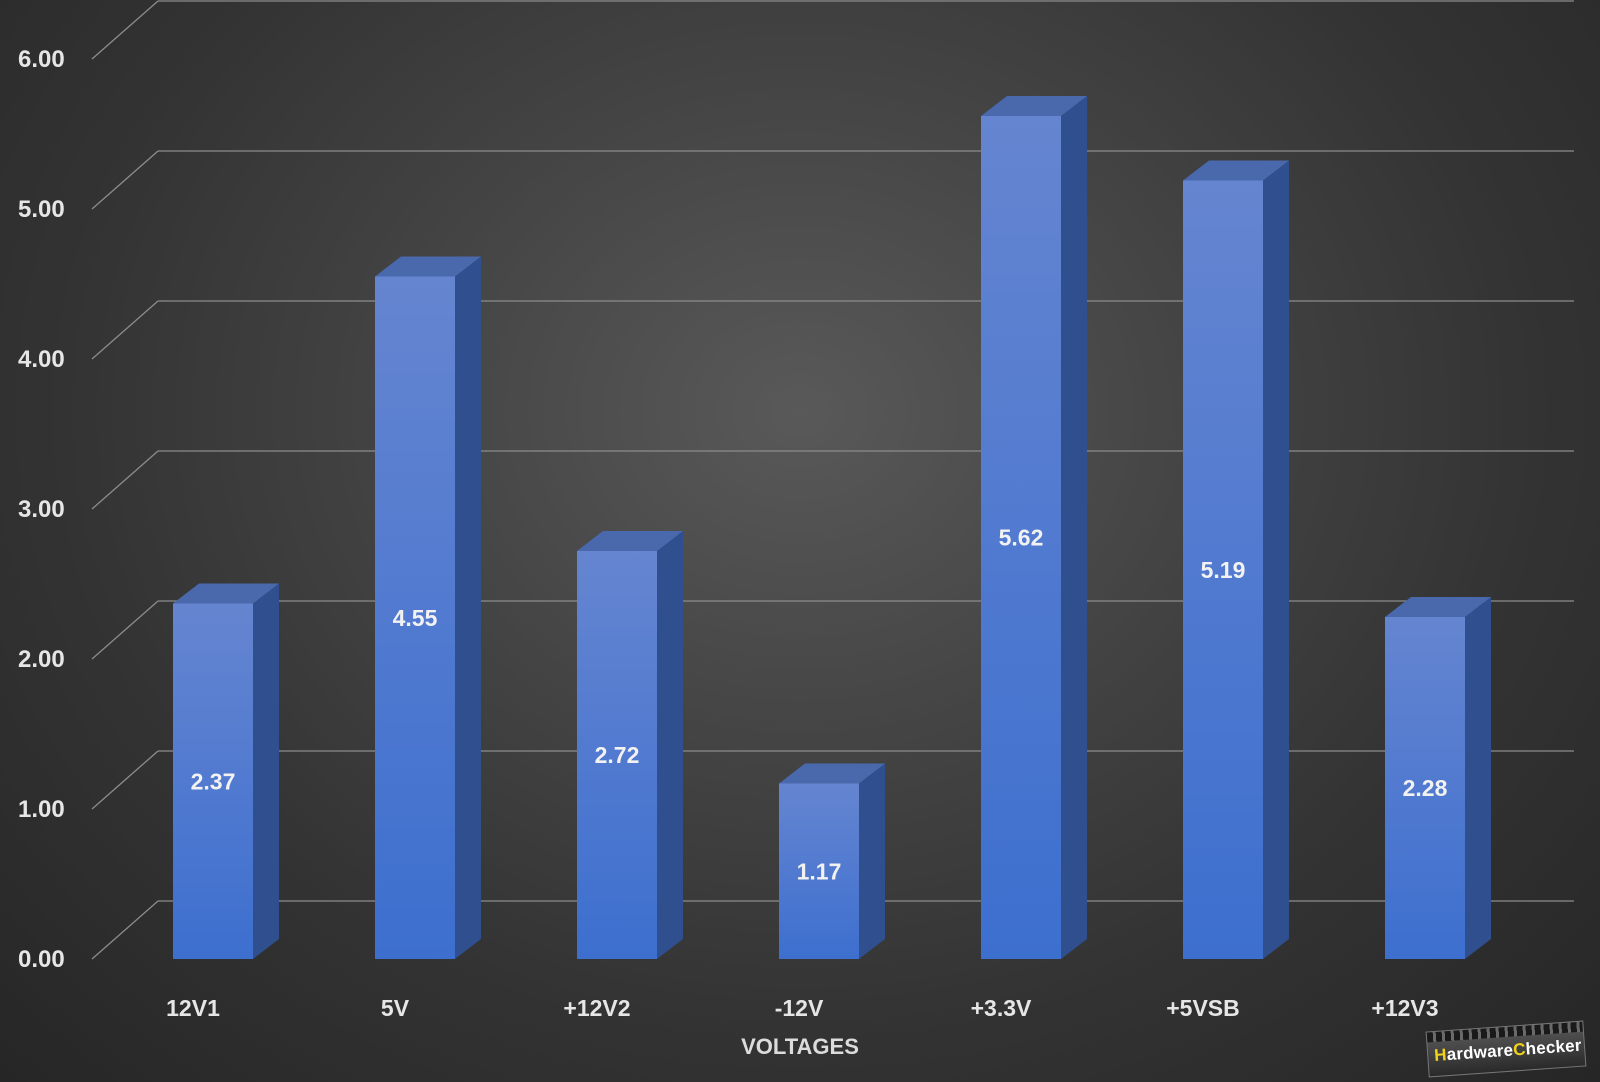 Image resolution: width=1600 pixels, height=1082 pixels. I want to click on bar: 2.28, so click(1438, 778).